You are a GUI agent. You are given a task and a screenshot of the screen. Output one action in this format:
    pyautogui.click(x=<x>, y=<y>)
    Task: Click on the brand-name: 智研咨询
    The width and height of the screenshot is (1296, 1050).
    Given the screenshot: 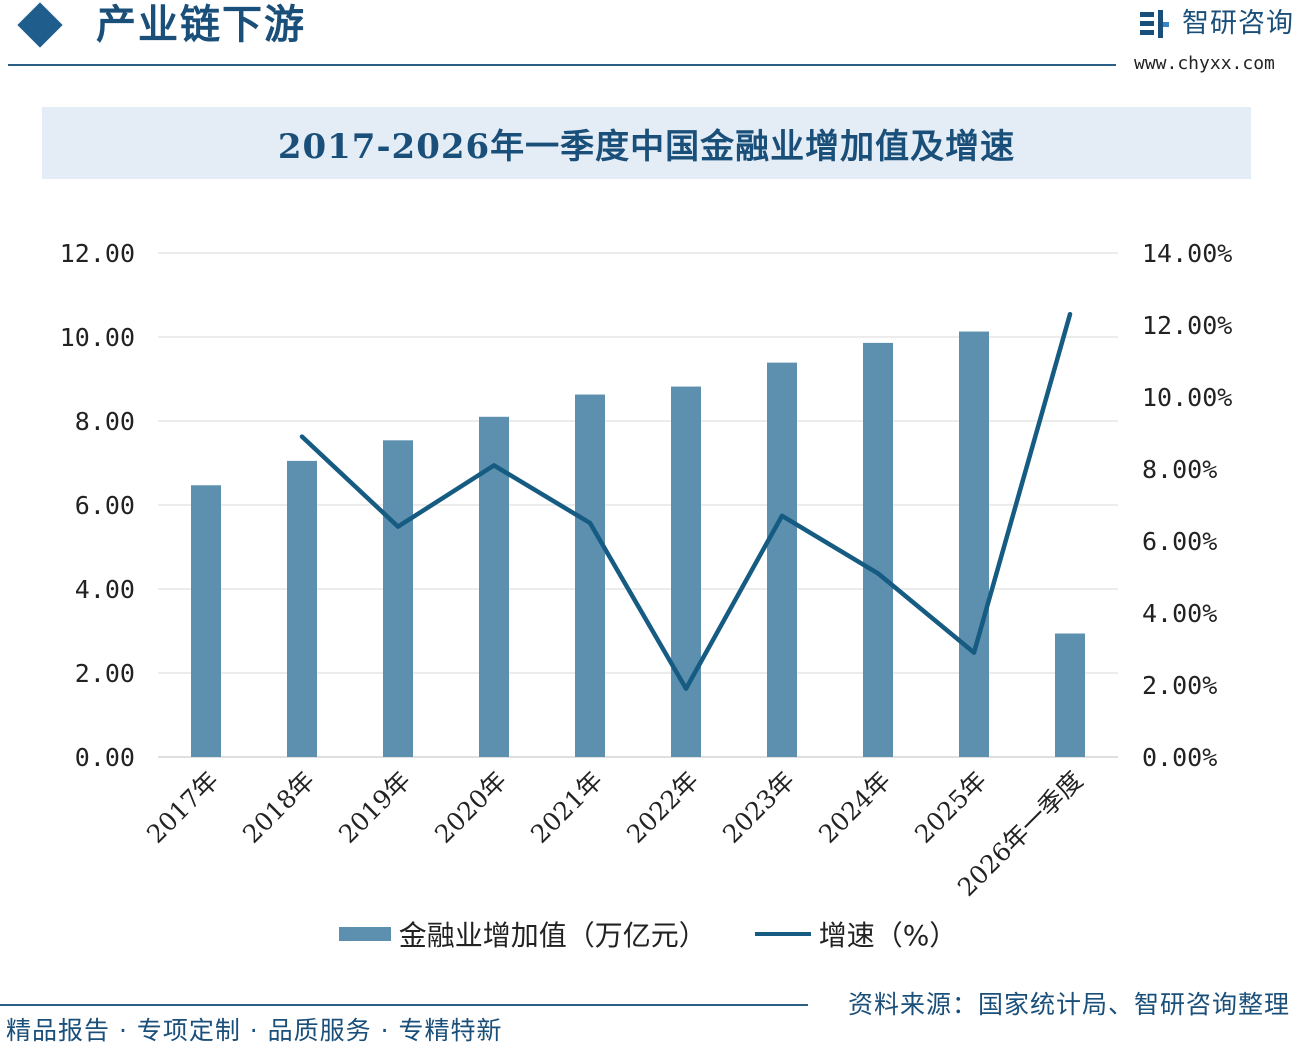 What is the action you would take?
    pyautogui.click(x=1238, y=23)
    